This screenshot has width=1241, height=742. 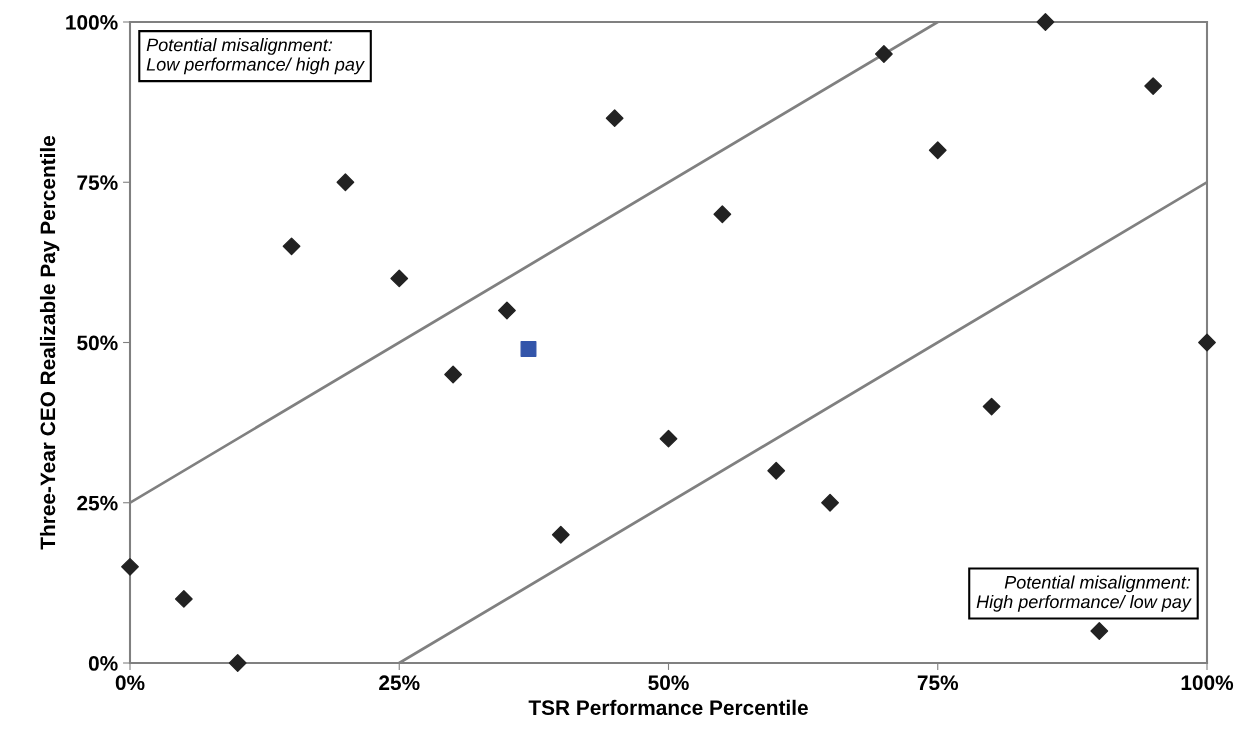 What do you see at coordinates (49, 342) in the screenshot?
I see `y-axis-title: Three-Year CEO Realizable Pay Percentile` at bounding box center [49, 342].